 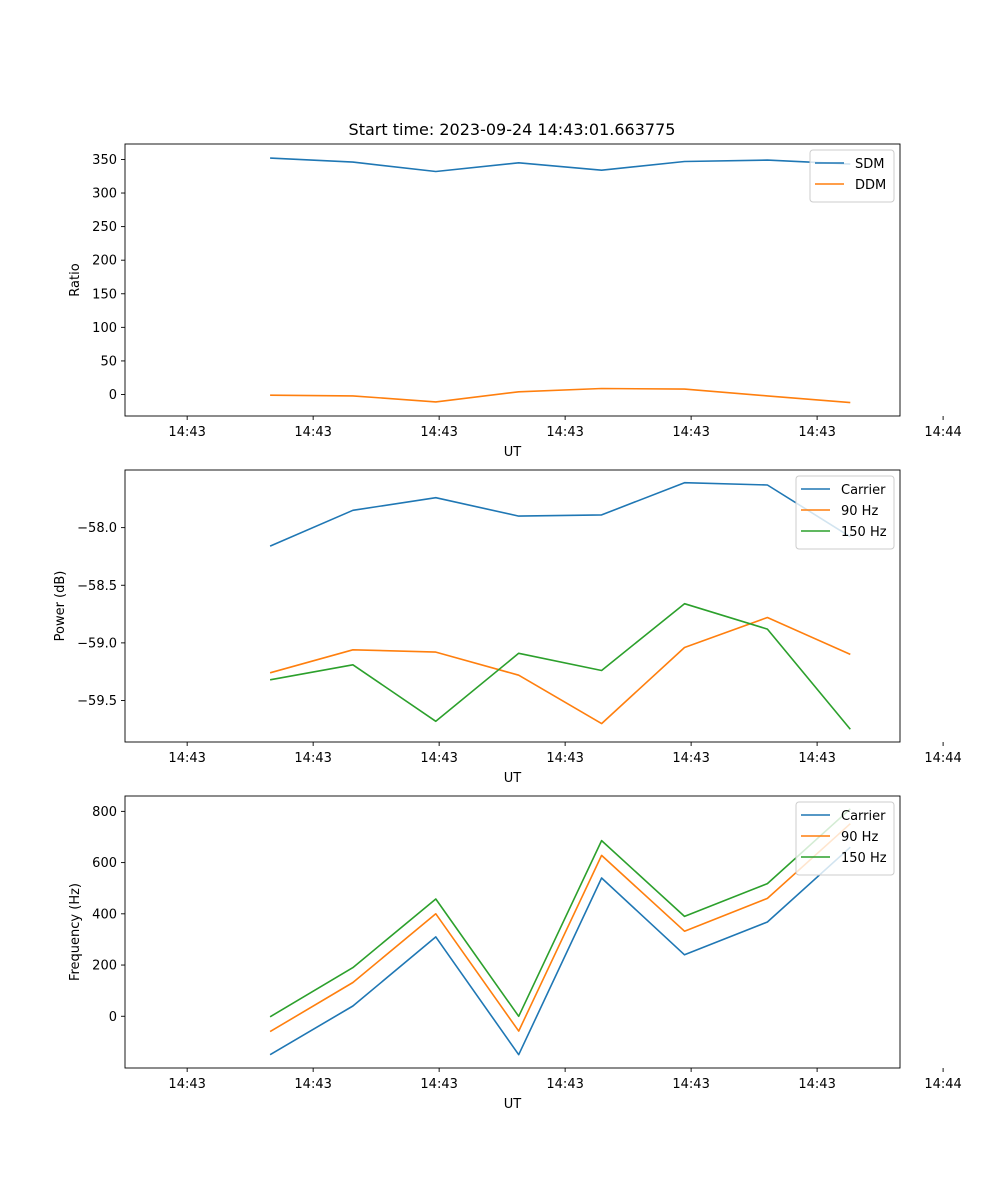 What do you see at coordinates (75, 279) in the screenshot?
I see `y-axis-label: Ratio` at bounding box center [75, 279].